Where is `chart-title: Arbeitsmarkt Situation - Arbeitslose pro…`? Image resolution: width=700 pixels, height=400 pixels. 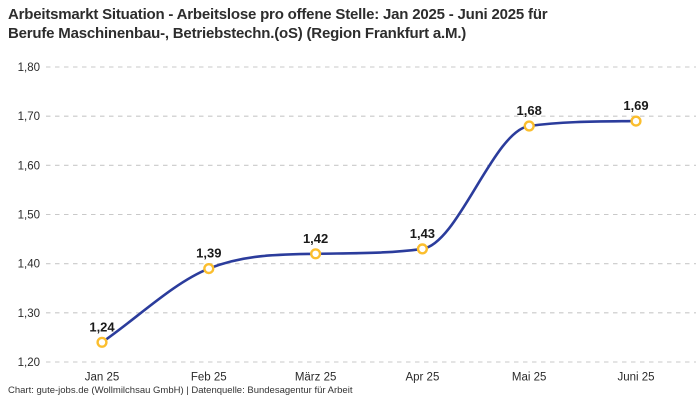 chart-title: Arbeitsmarkt Situation - Arbeitslose pro… is located at coordinates (352, 24).